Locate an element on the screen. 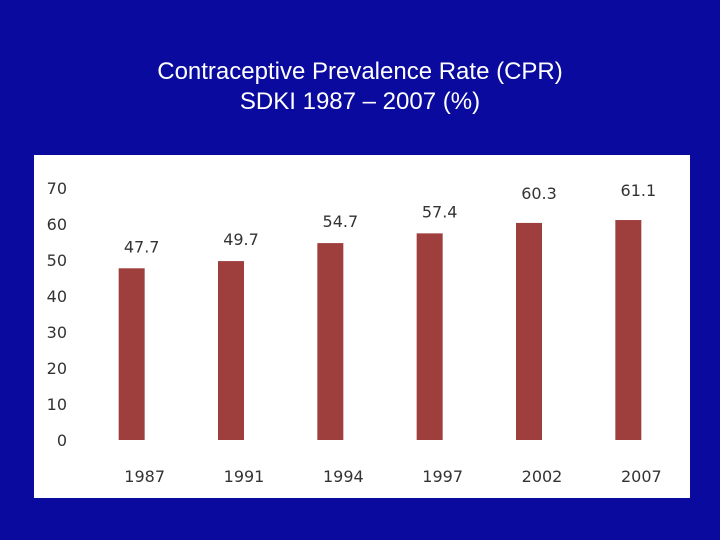  bar-1991 is located at coordinates (231, 350).